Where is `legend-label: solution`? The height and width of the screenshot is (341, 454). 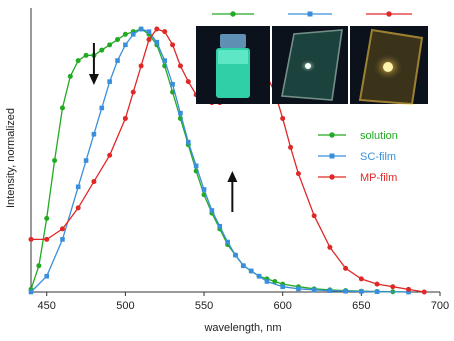
legend-label: solution is located at coordinates (379, 136).